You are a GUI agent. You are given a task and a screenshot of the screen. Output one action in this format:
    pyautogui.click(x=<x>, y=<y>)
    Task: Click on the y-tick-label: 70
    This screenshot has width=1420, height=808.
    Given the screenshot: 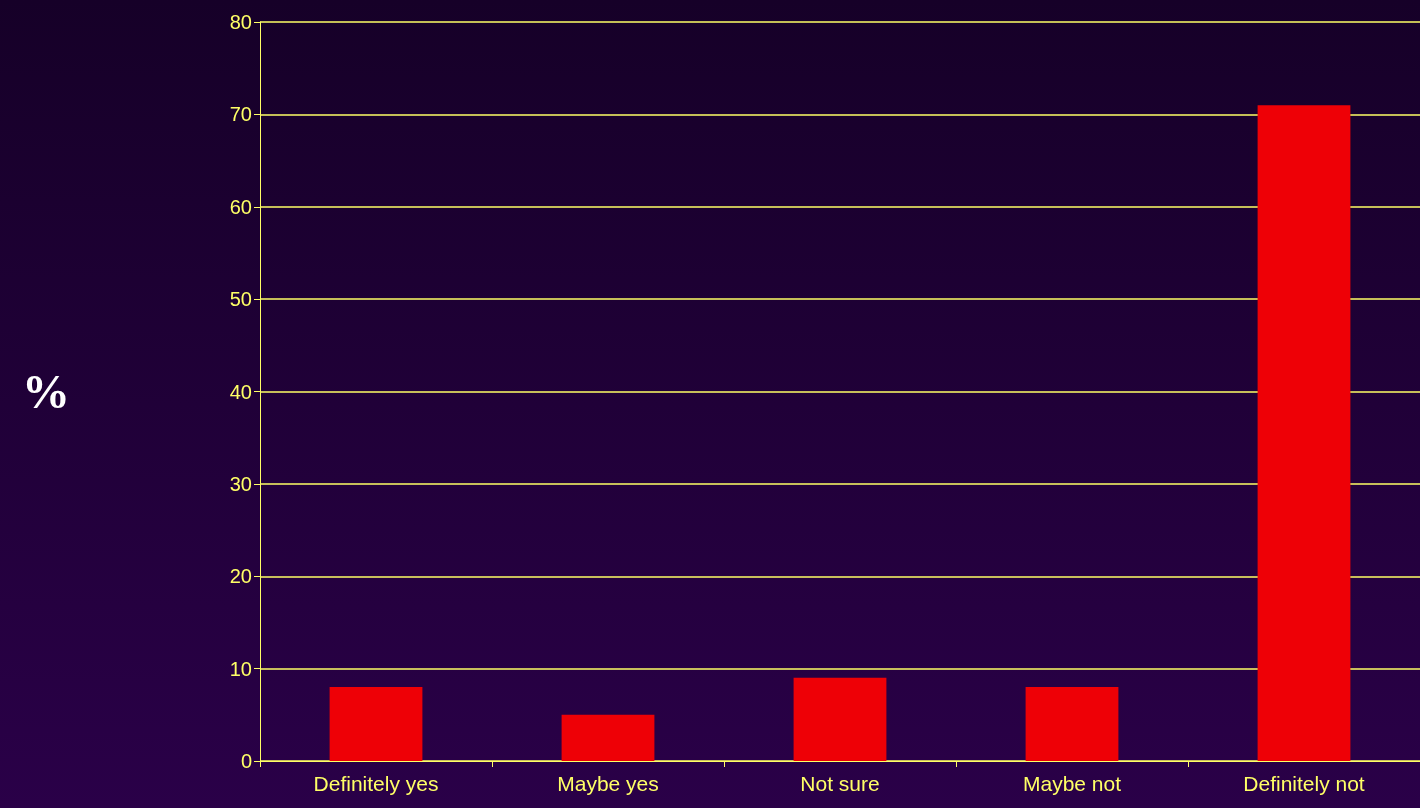 What is the action you would take?
    pyautogui.click(x=240, y=114)
    